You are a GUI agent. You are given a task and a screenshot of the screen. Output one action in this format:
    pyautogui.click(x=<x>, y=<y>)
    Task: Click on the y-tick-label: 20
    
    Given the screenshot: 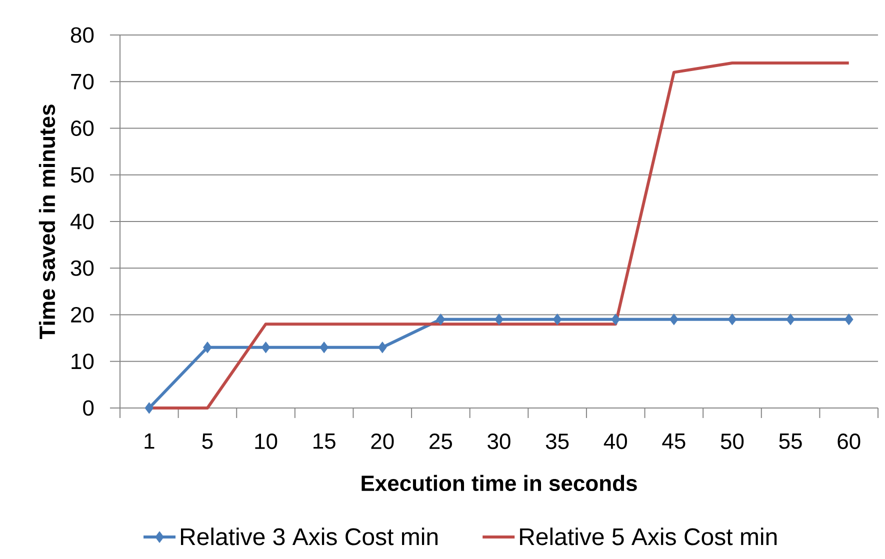 What is the action you would take?
    pyautogui.click(x=82, y=314)
    